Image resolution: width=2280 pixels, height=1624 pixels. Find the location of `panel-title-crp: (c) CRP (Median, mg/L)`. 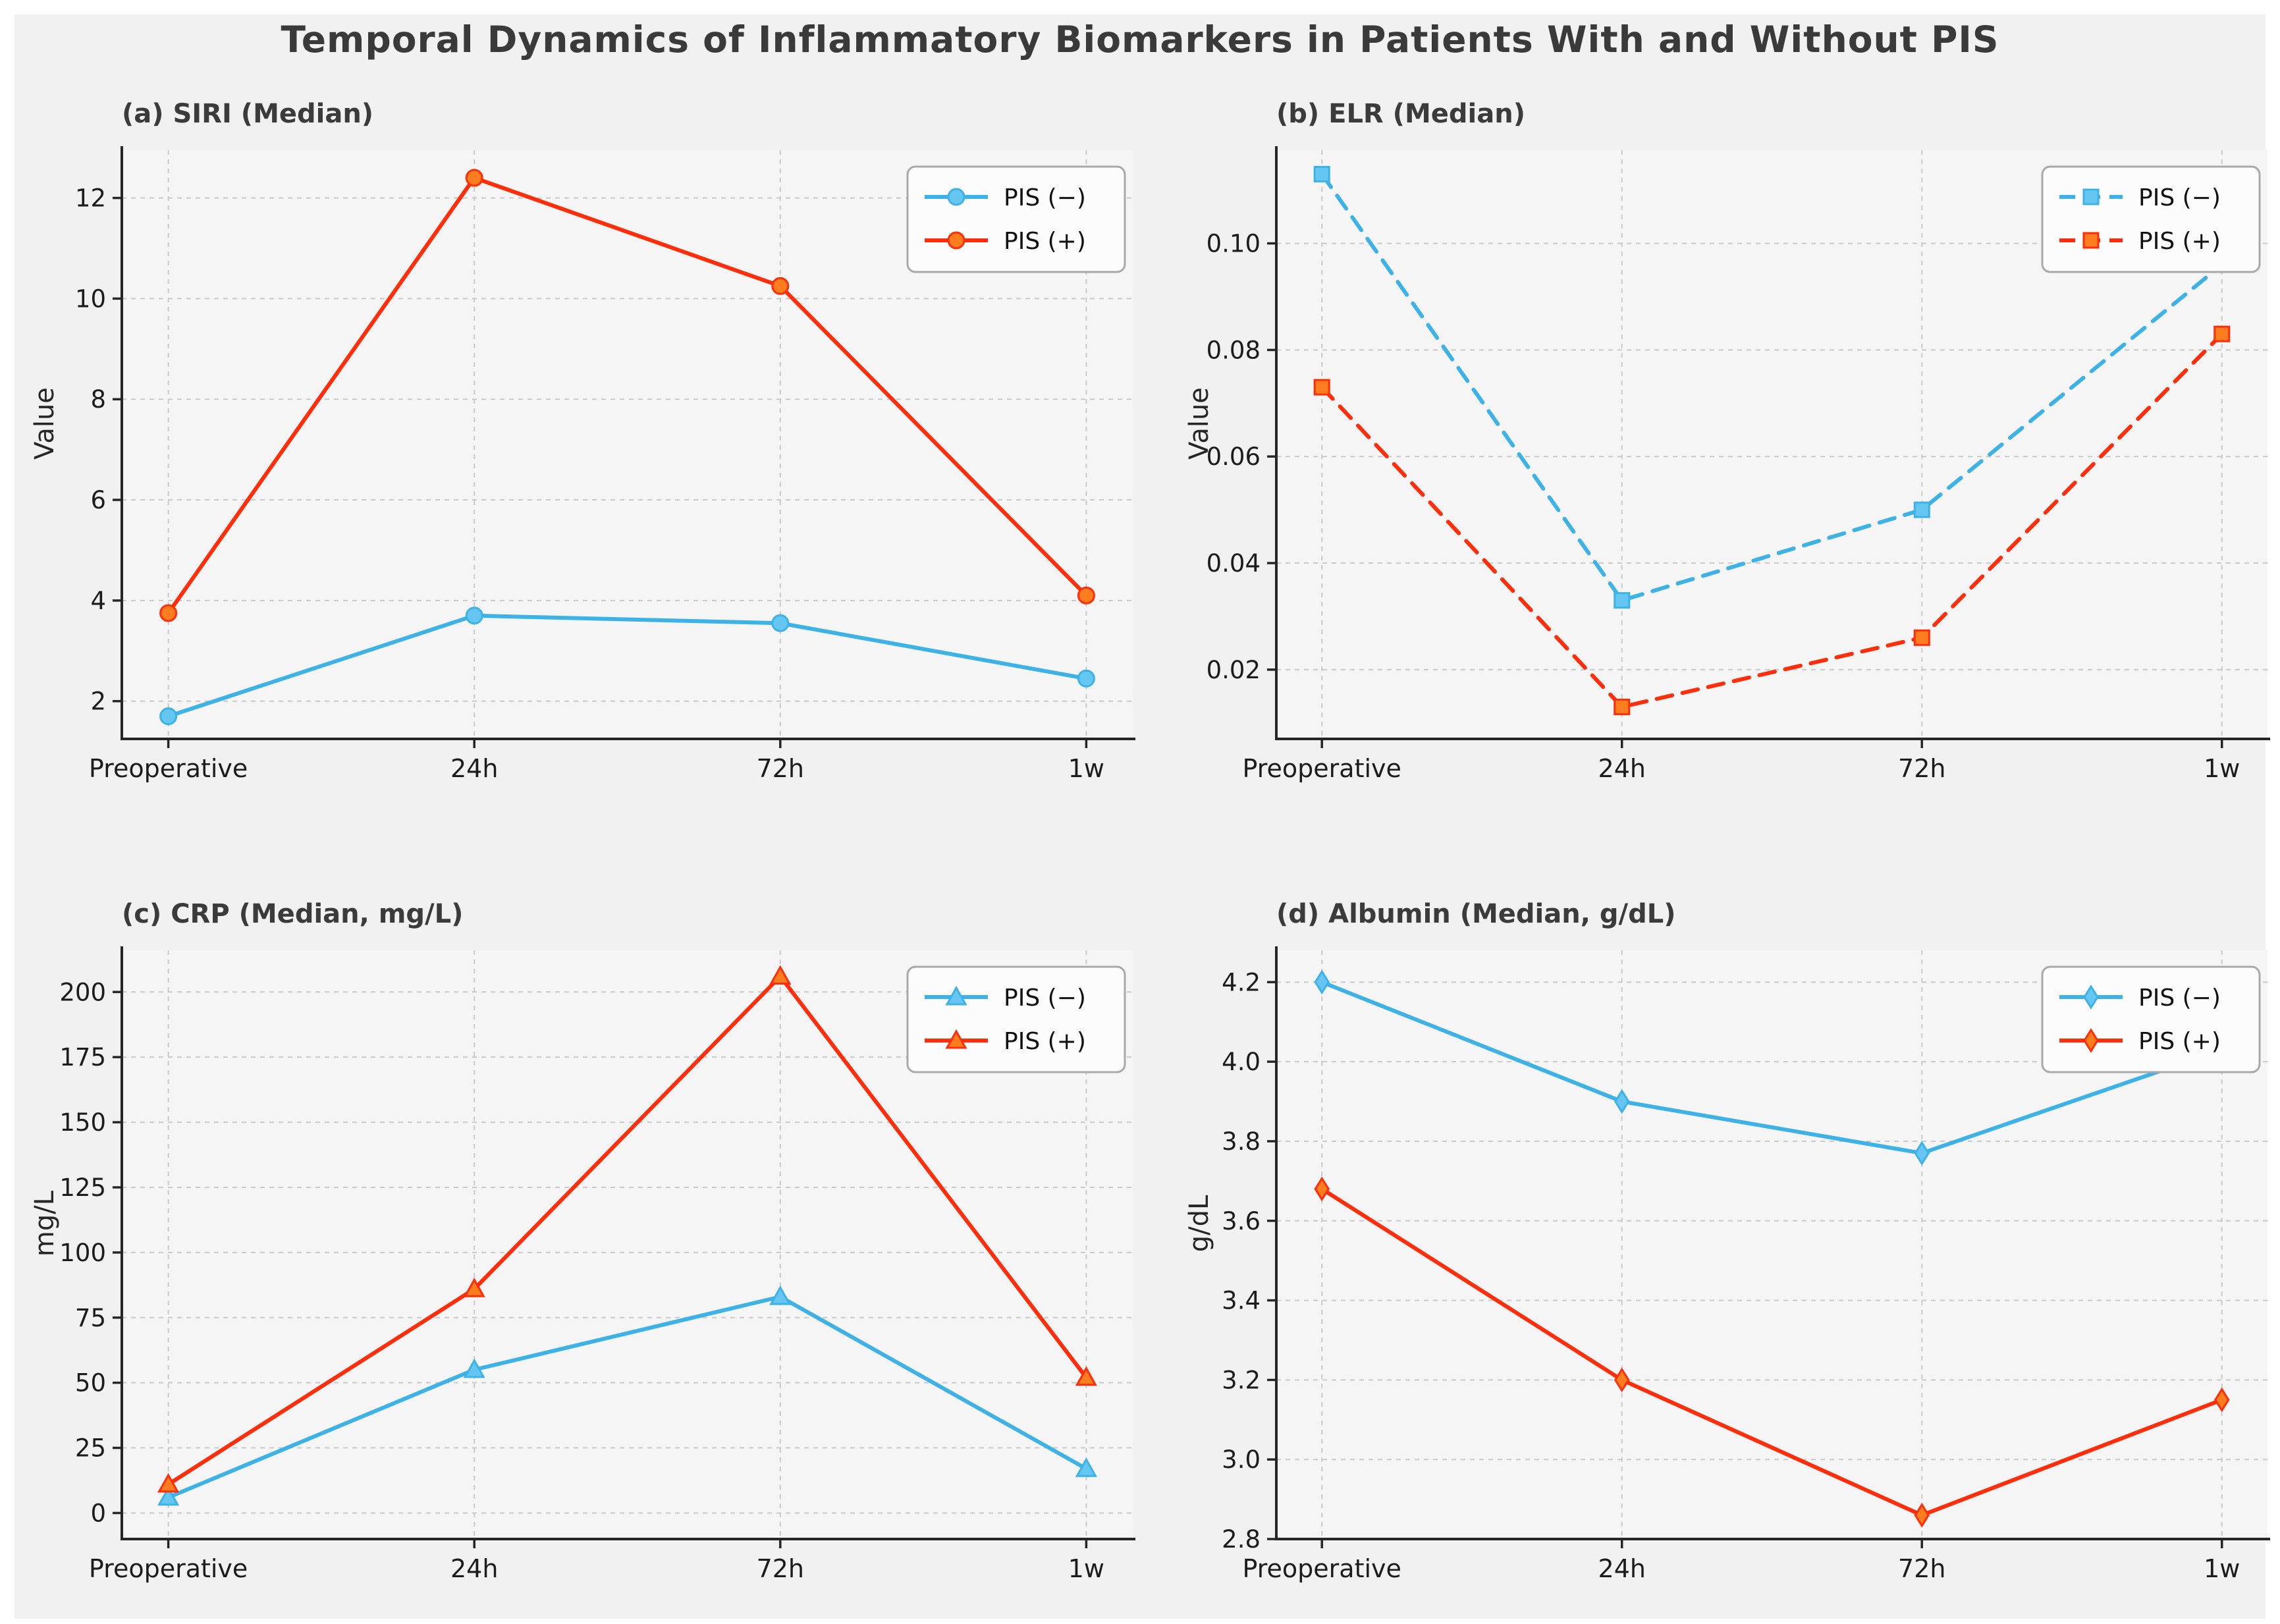

panel-title-crp: (c) CRP (Median, mg/L) is located at coordinates (293, 914).